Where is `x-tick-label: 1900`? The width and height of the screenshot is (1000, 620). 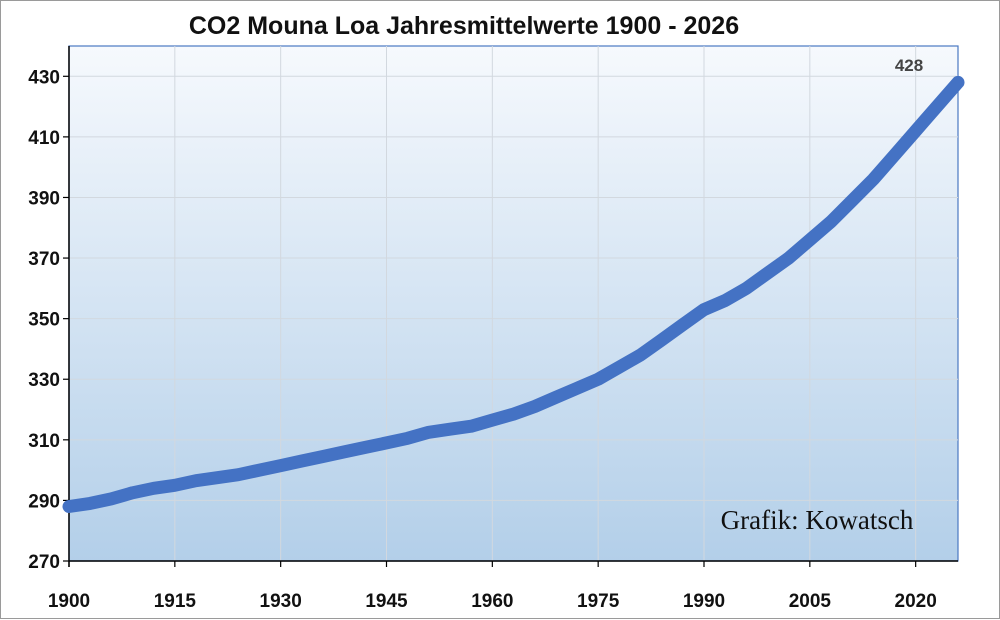
x-tick-label: 1900 is located at coordinates (69, 601).